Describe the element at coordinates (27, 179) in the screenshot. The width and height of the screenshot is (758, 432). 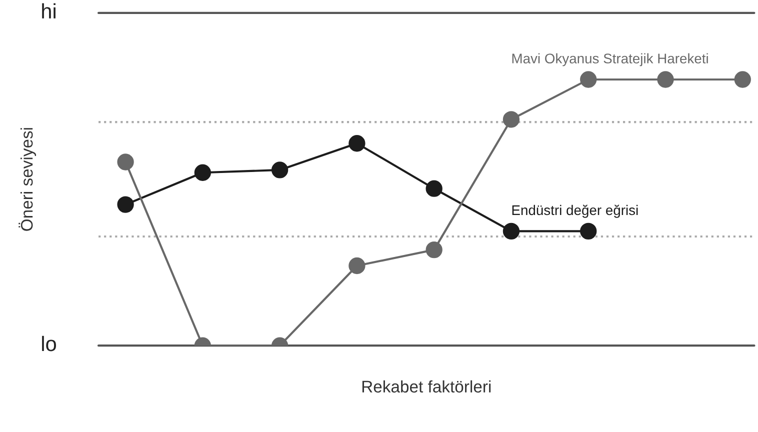
I see `y-axis-title: Öneri seviyesi` at that location.